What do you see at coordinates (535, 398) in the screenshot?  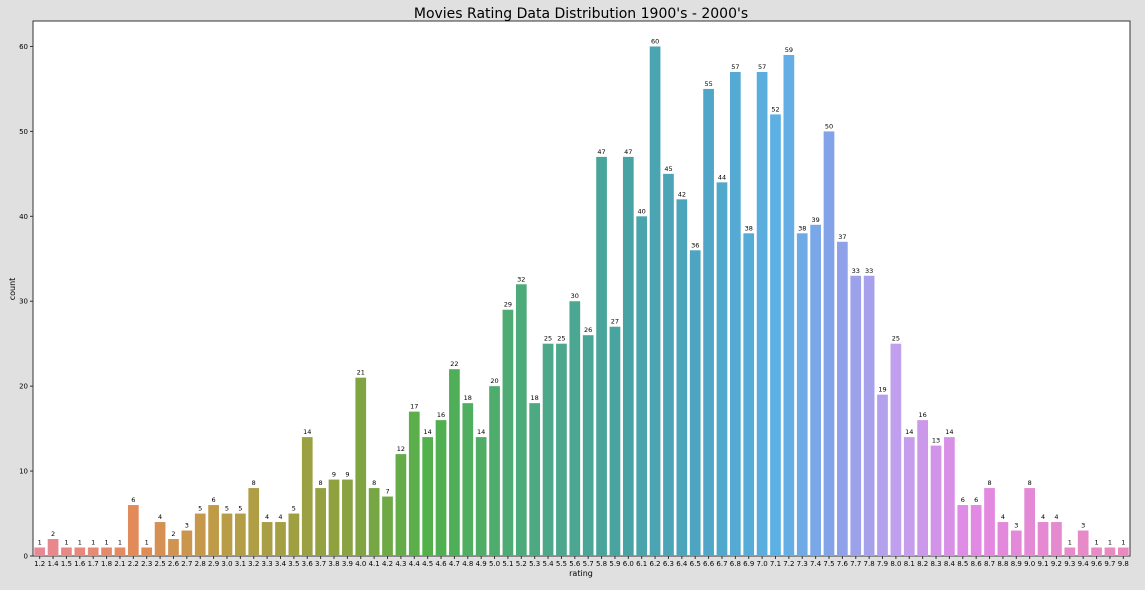 I see `data-label-5.3: 18` at bounding box center [535, 398].